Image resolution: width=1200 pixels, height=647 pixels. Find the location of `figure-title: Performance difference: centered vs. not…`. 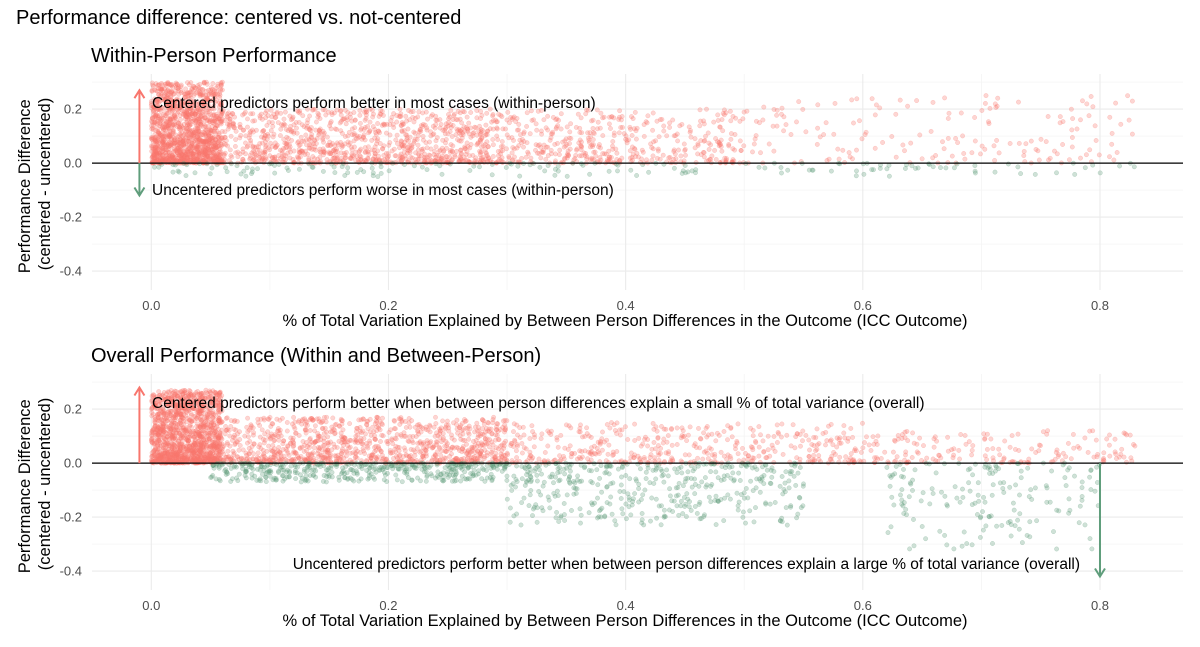

figure-title: Performance difference: centered vs. not… is located at coordinates (238, 18).